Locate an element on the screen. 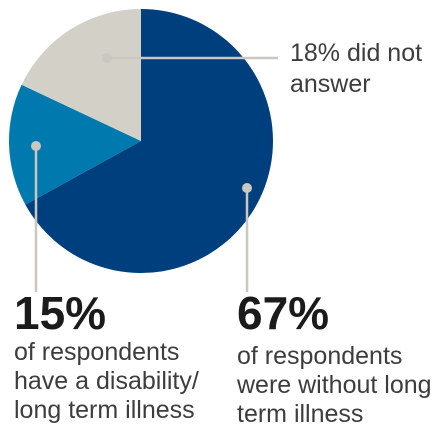 The height and width of the screenshot is (429, 447). leader-dot-no-illness is located at coordinates (247, 188).